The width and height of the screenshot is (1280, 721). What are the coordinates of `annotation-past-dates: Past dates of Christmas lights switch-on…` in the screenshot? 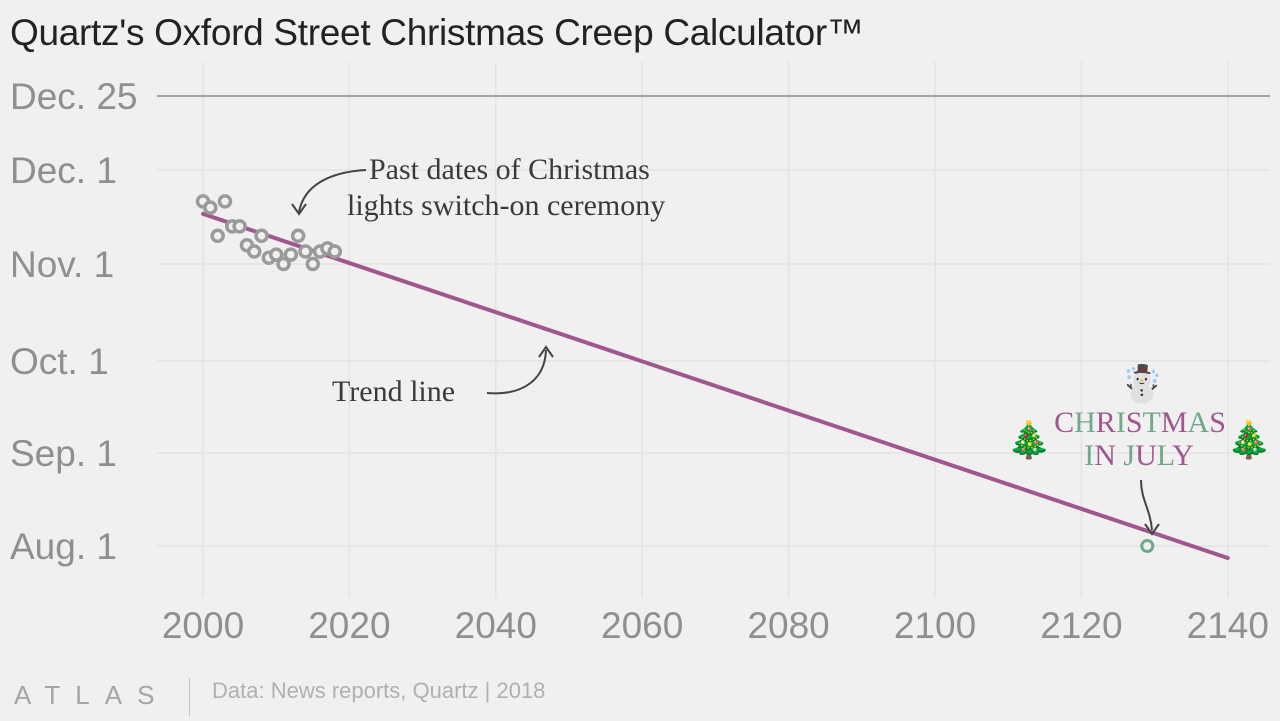 It's located at (478, 187).